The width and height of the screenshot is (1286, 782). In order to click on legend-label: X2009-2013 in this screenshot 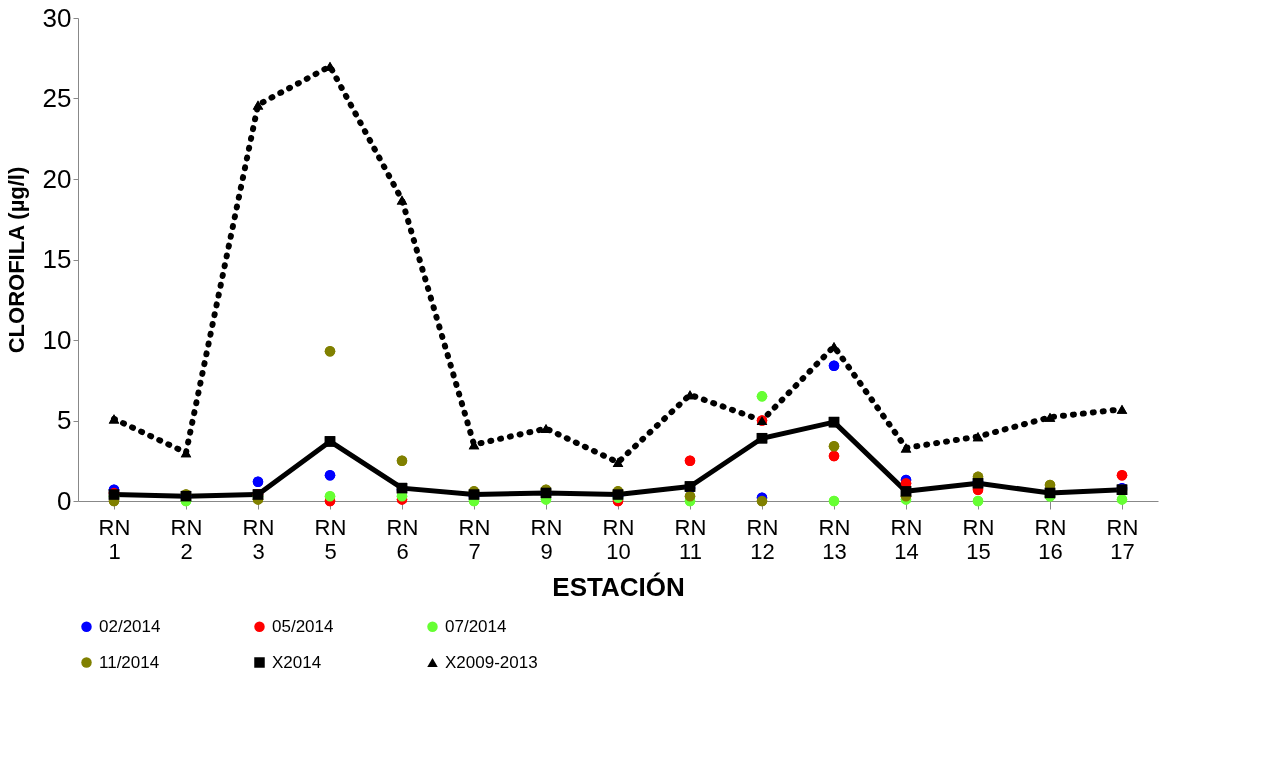, I will do `click(491, 662)`.